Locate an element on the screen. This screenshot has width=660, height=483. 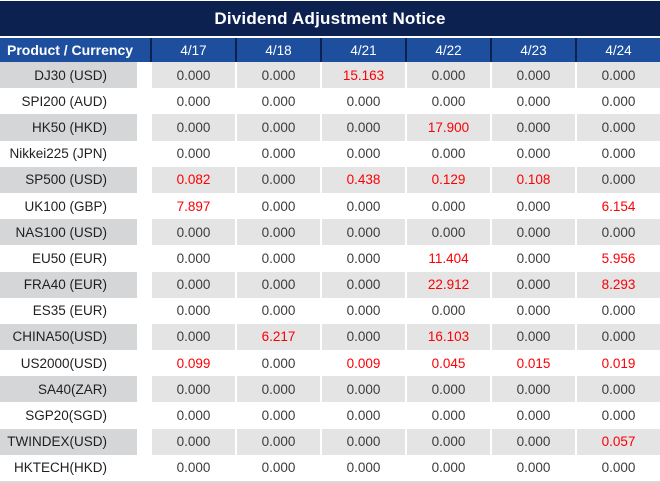
adjustment-value-cell: 0.129 is located at coordinates (447, 179).